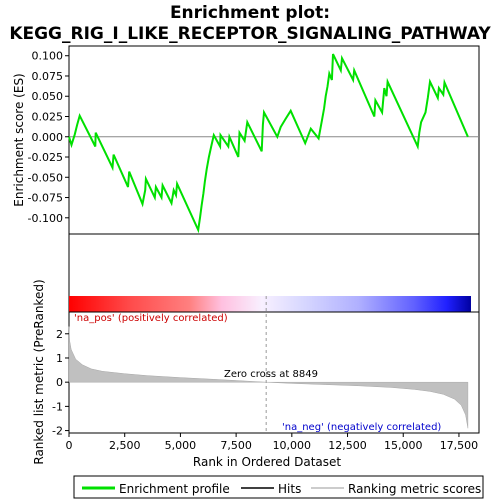  Describe the element at coordinates (361, 427) in the screenshot. I see `neg-correlated-label: 'na_neg' (negatively correlated)` at that location.